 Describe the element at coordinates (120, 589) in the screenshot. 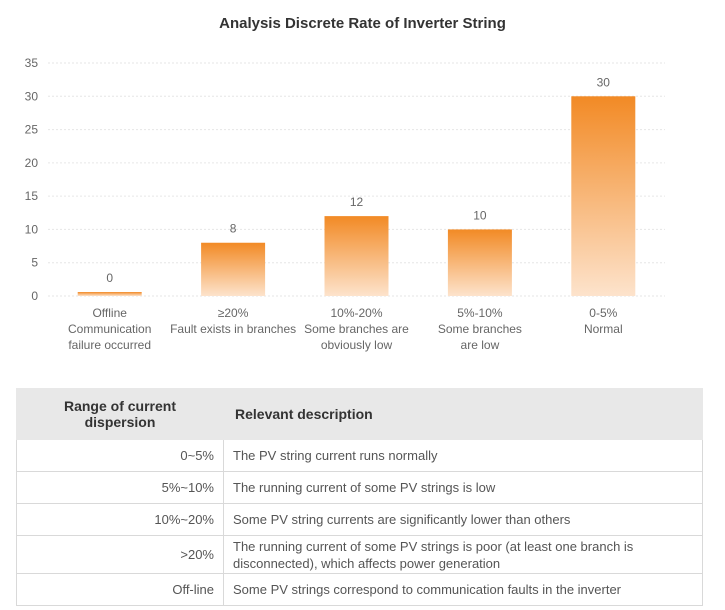

I see `range-cell: Off-line` at that location.